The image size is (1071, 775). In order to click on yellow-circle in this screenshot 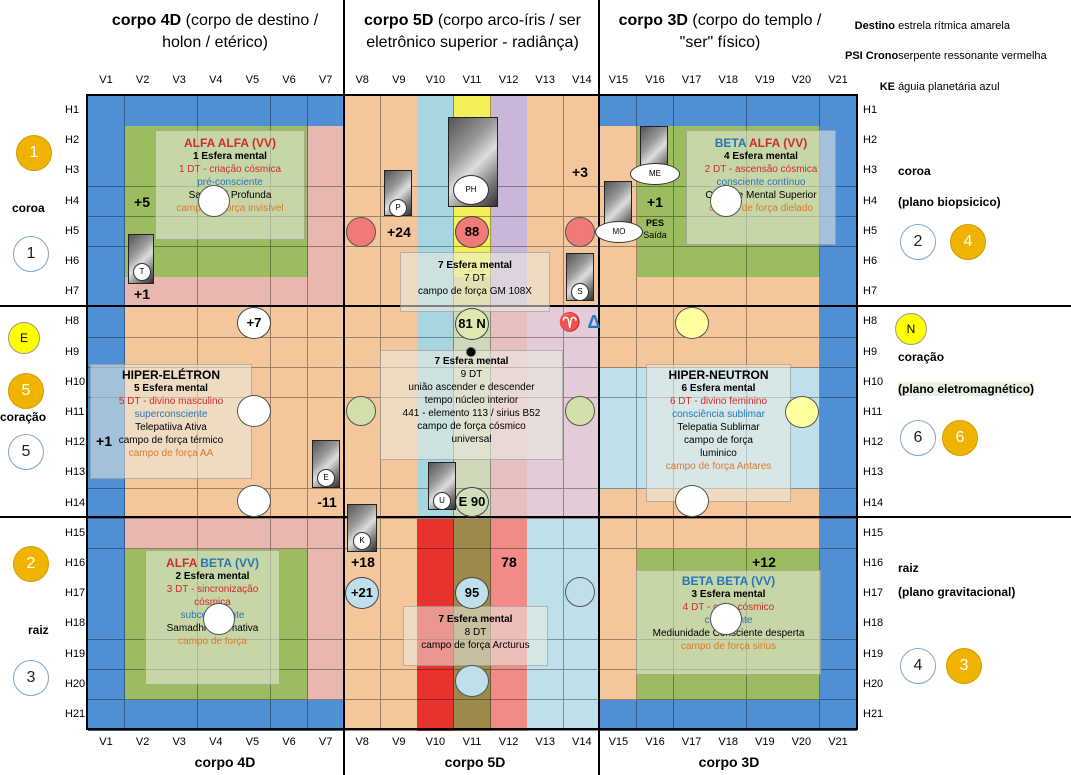, I will do `click(692, 323)`.